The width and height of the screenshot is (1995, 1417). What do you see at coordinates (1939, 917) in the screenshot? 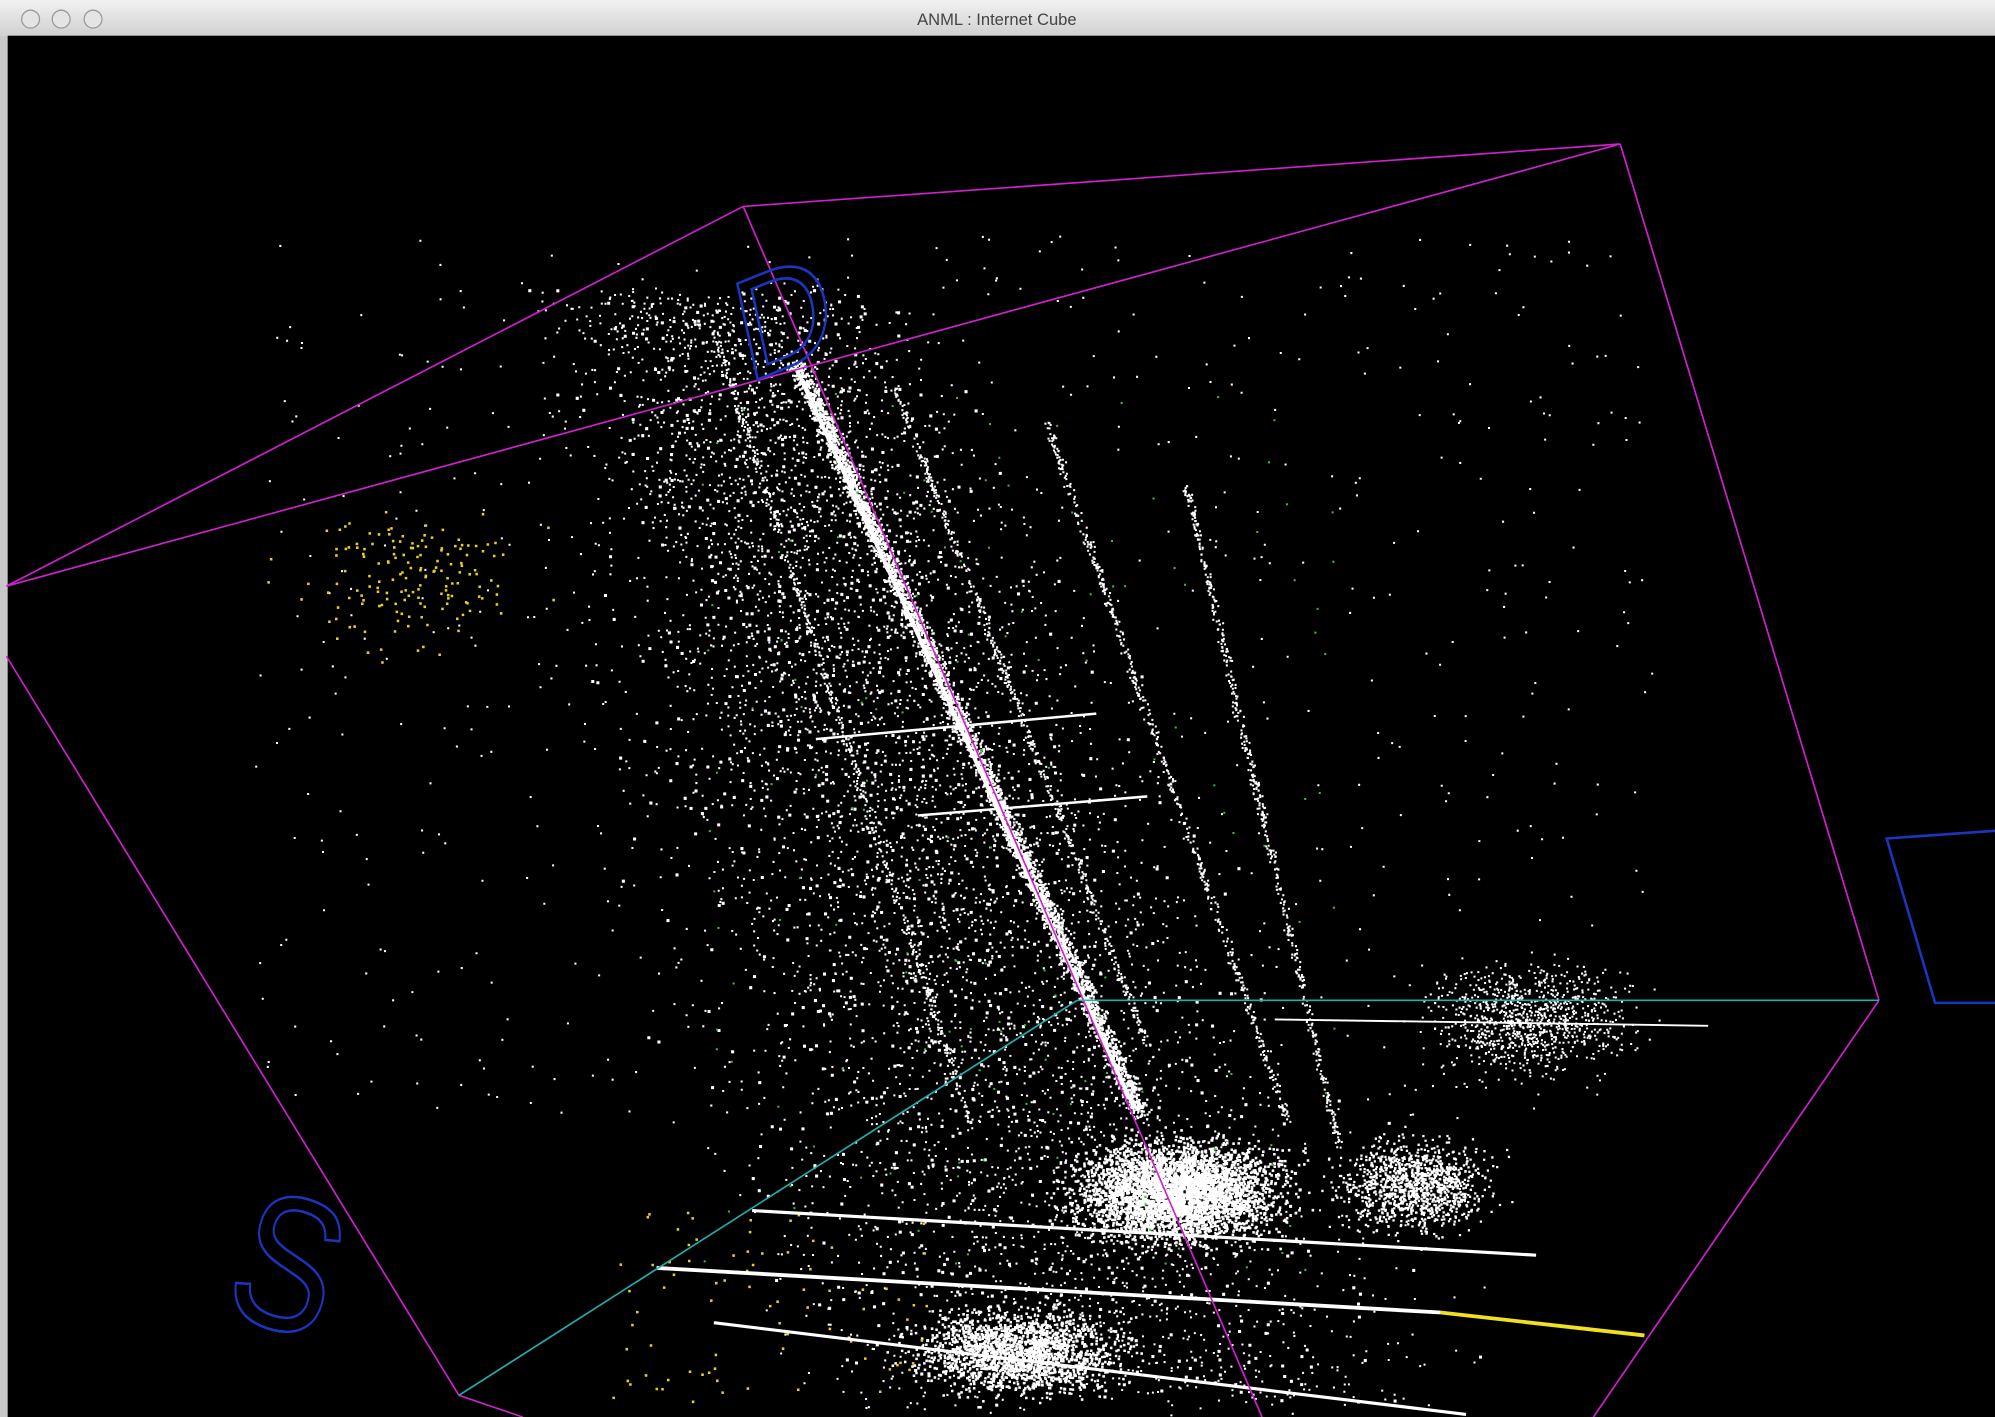
I see `axis-label-fragment` at bounding box center [1939, 917].